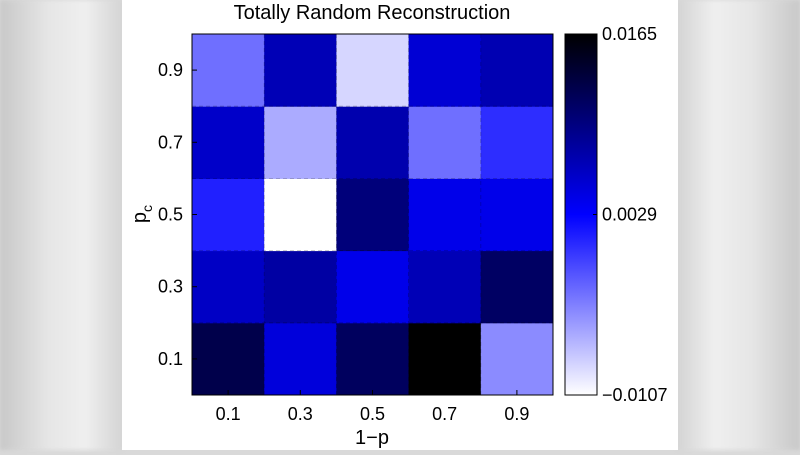  Describe the element at coordinates (581, 214) in the screenshot. I see `colorbar` at that location.